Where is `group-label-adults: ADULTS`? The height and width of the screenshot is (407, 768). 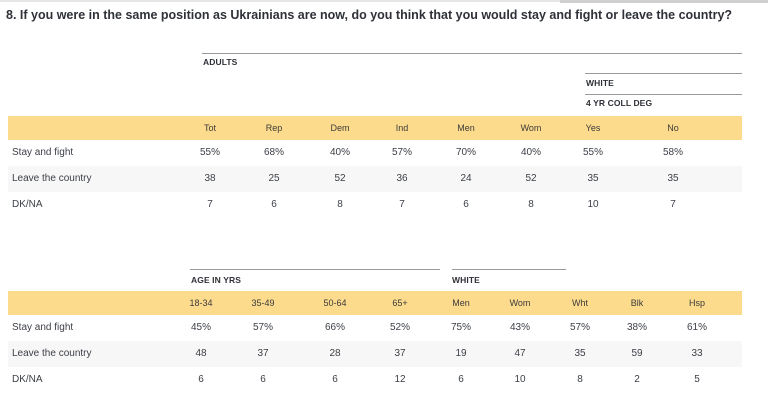 group-label-adults: ADULTS is located at coordinates (220, 62).